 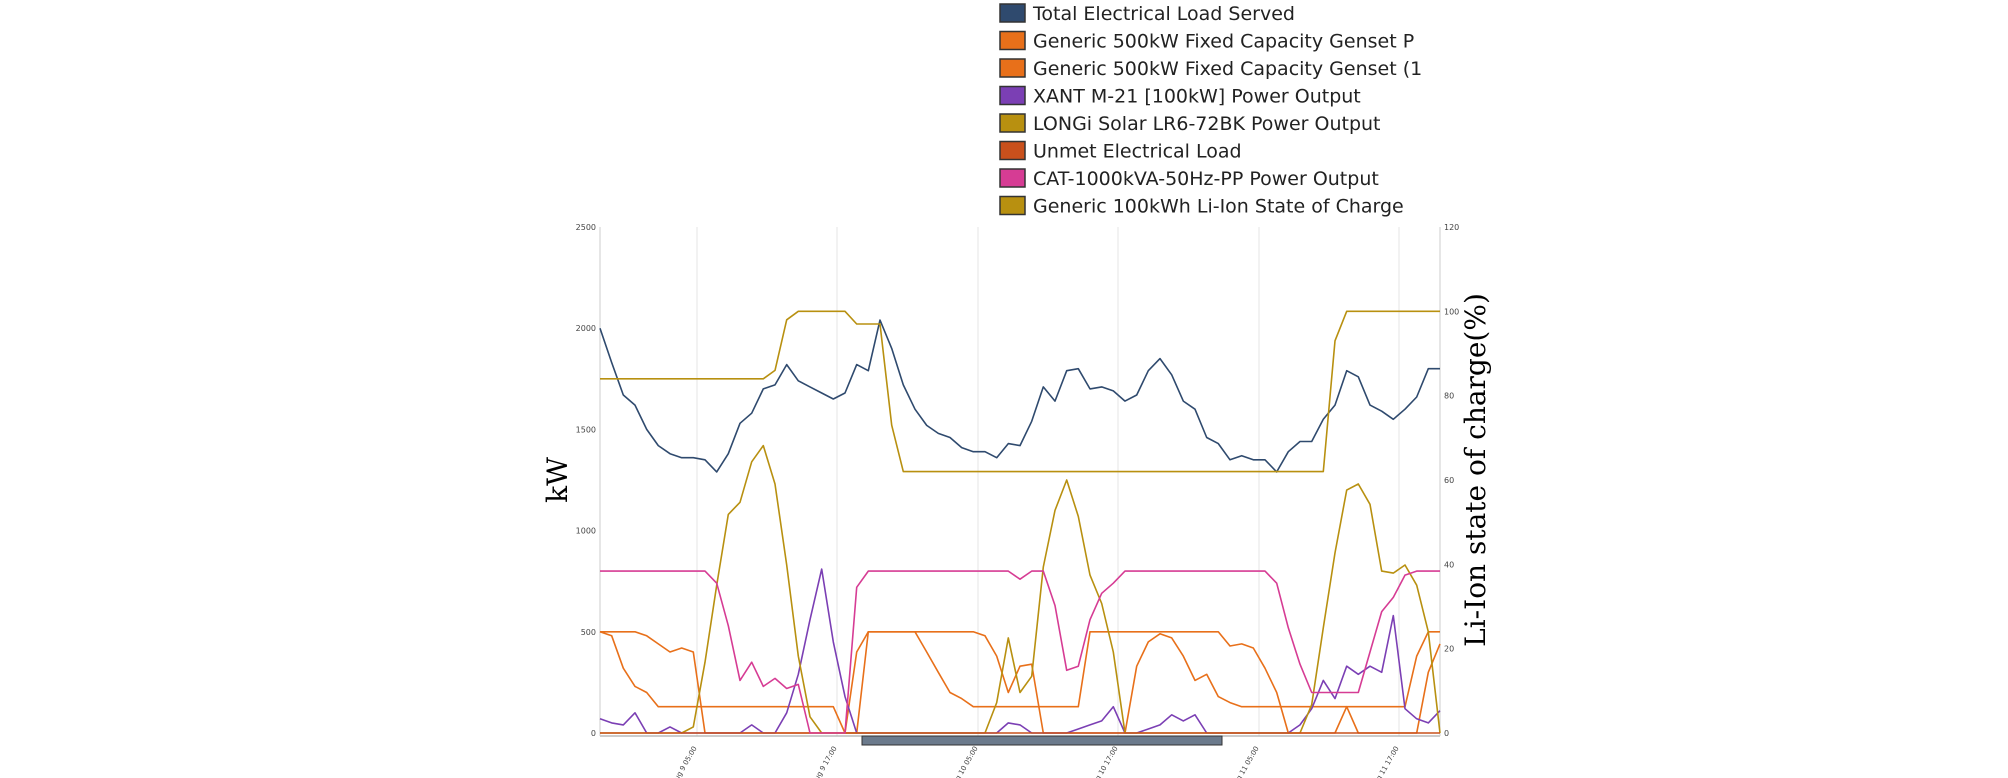 I want to click on legend-item: XANT M-21 [100kW] Power Output, so click(x=1180, y=96).